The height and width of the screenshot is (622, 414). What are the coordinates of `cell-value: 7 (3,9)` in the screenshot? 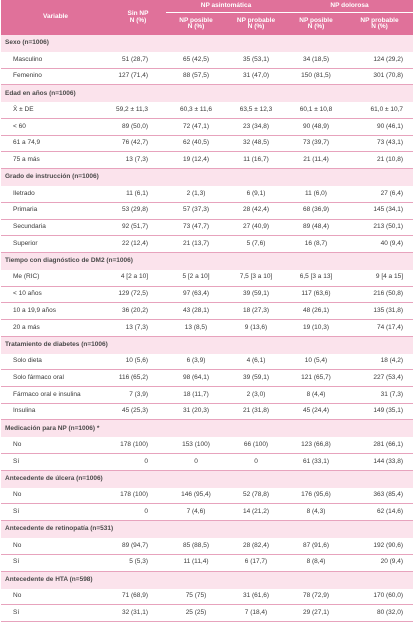 It's located at (138, 395).